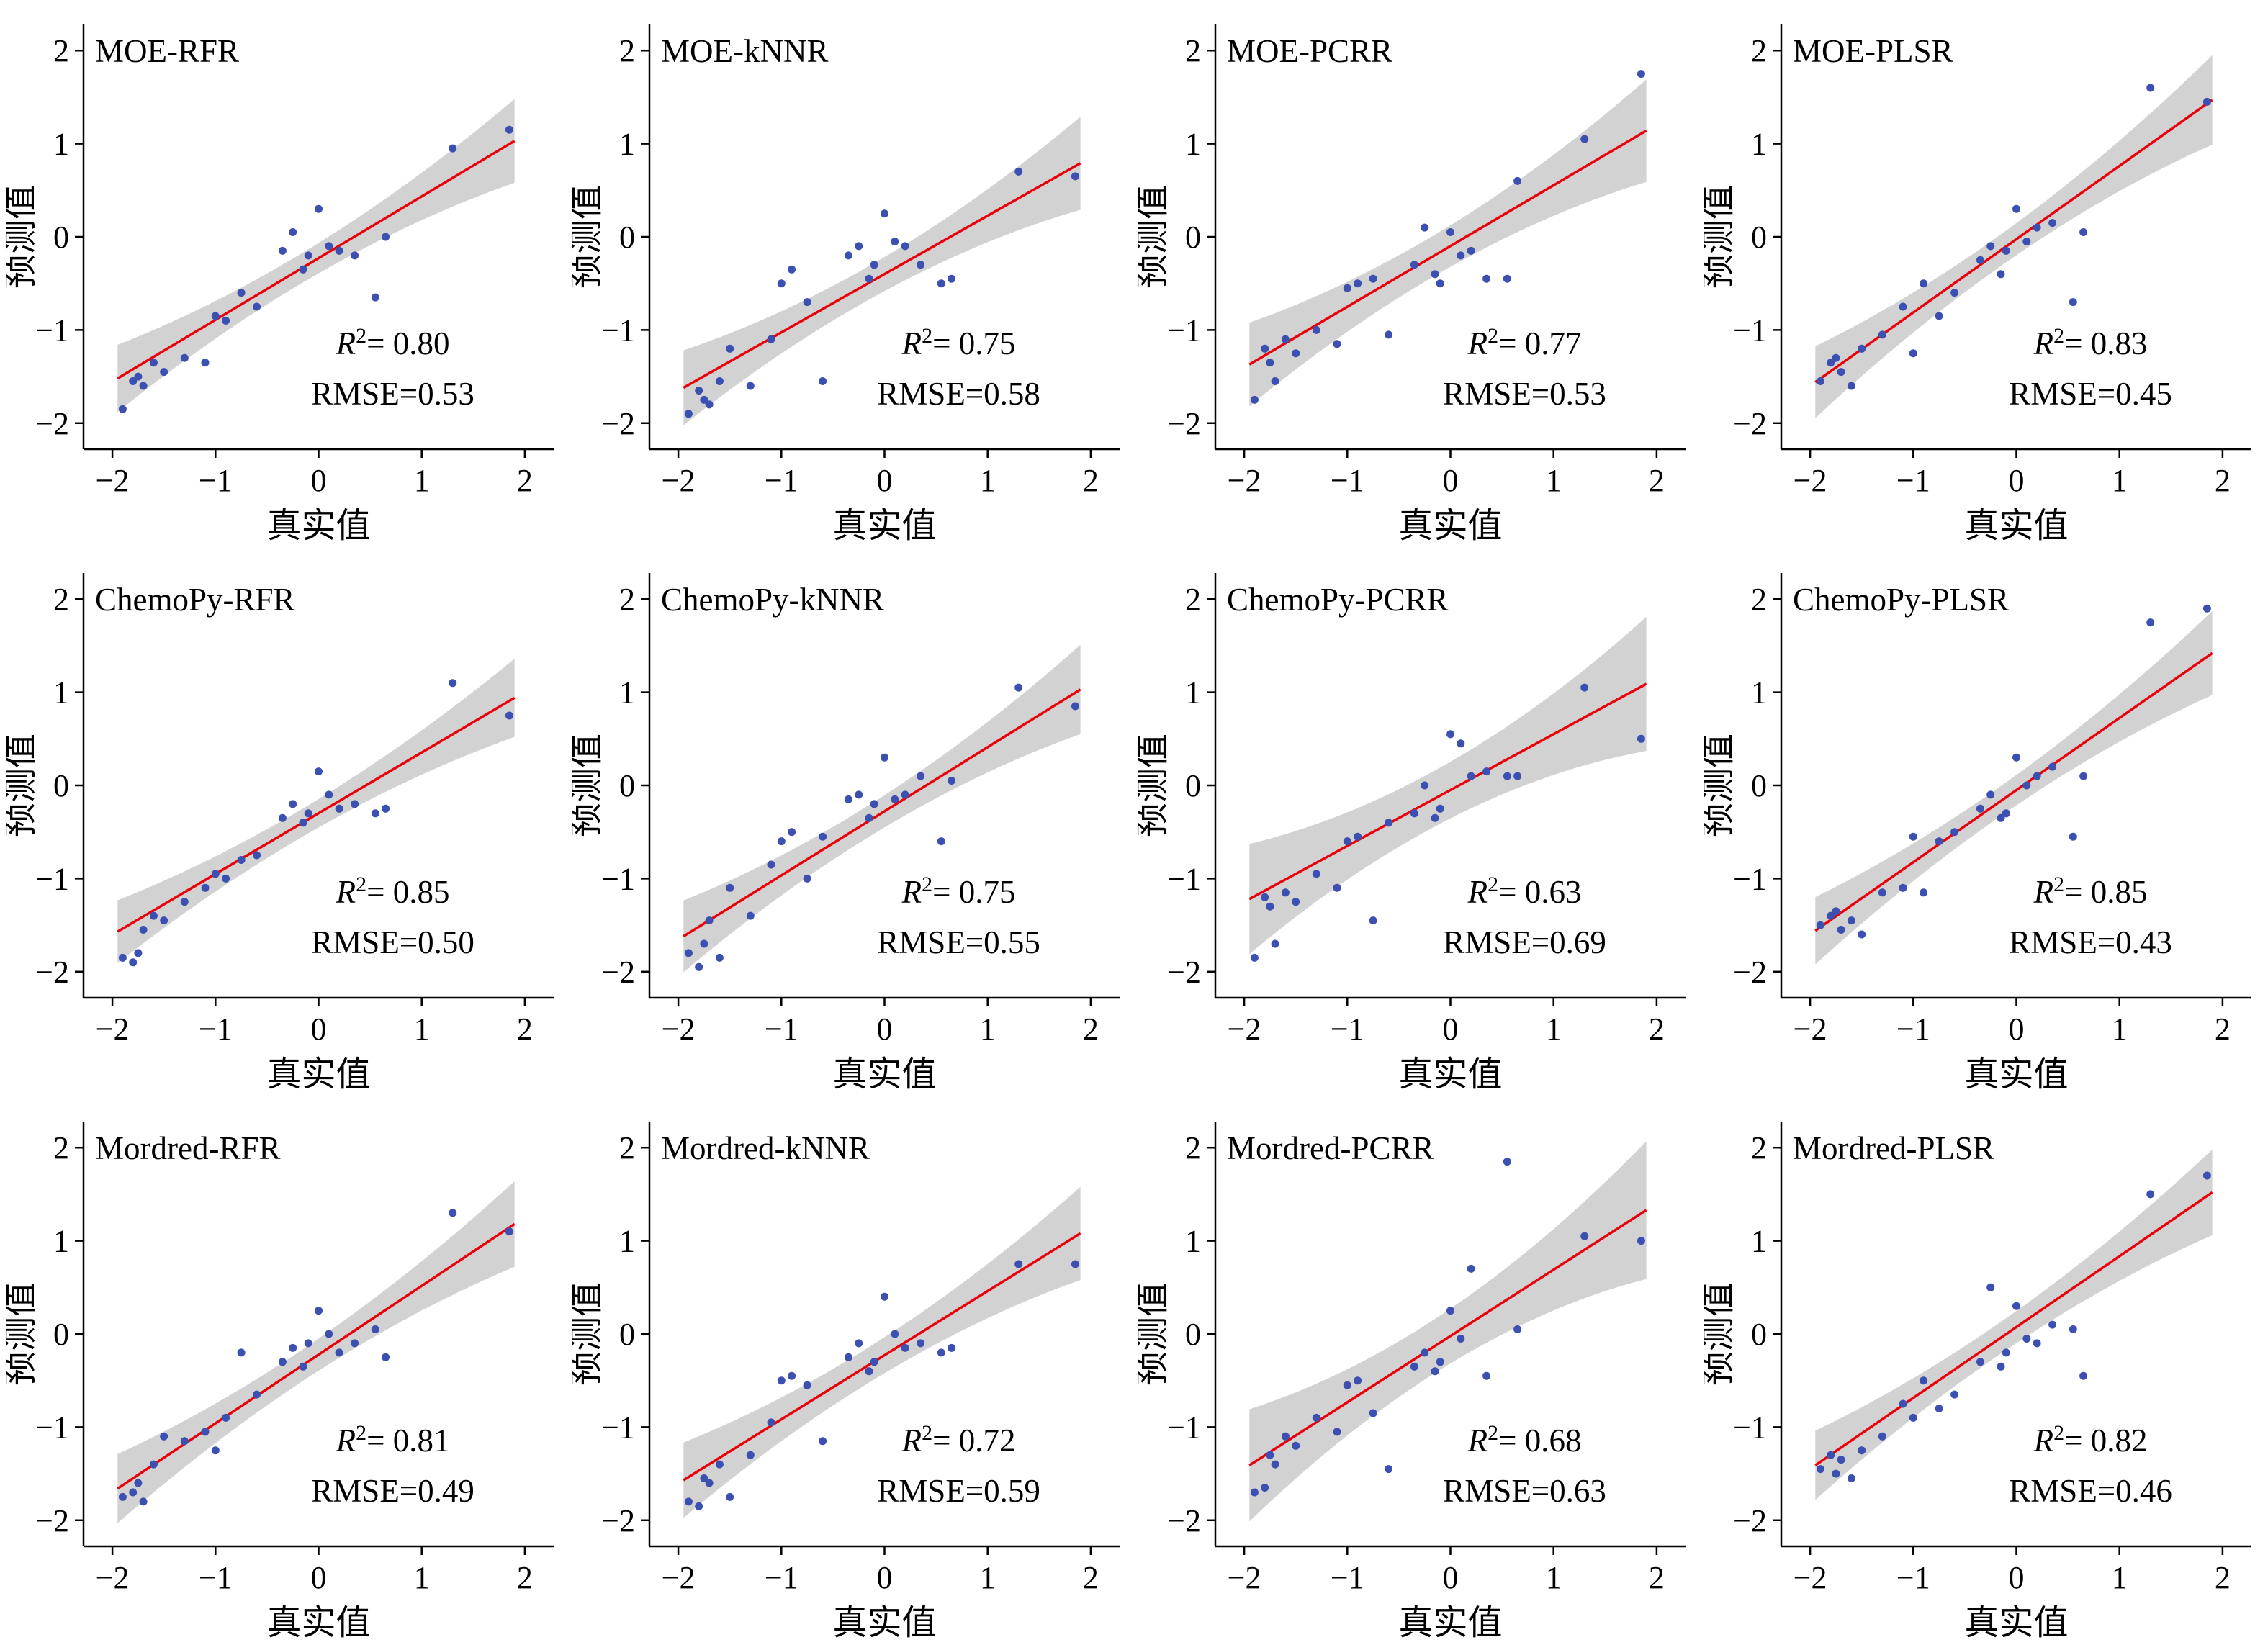 The width and height of the screenshot is (2268, 1650). I want to click on subplot-title: MOE-PCRR, so click(1309, 51).